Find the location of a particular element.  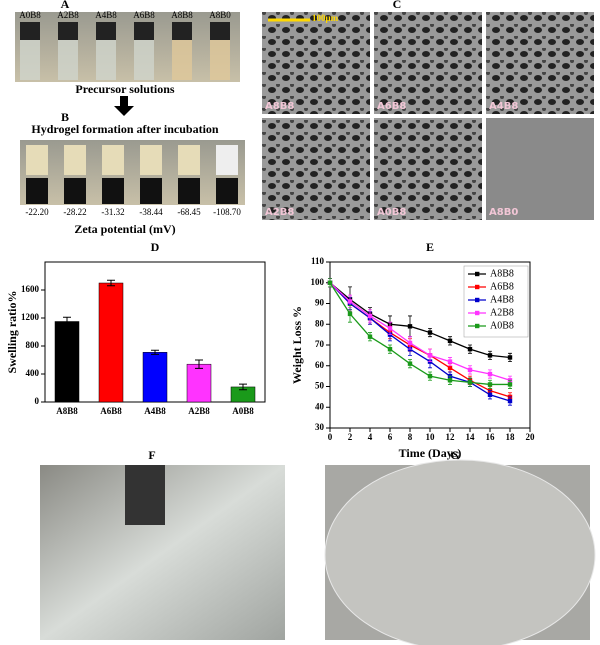

panel-label: C is located at coordinates (397, 5).